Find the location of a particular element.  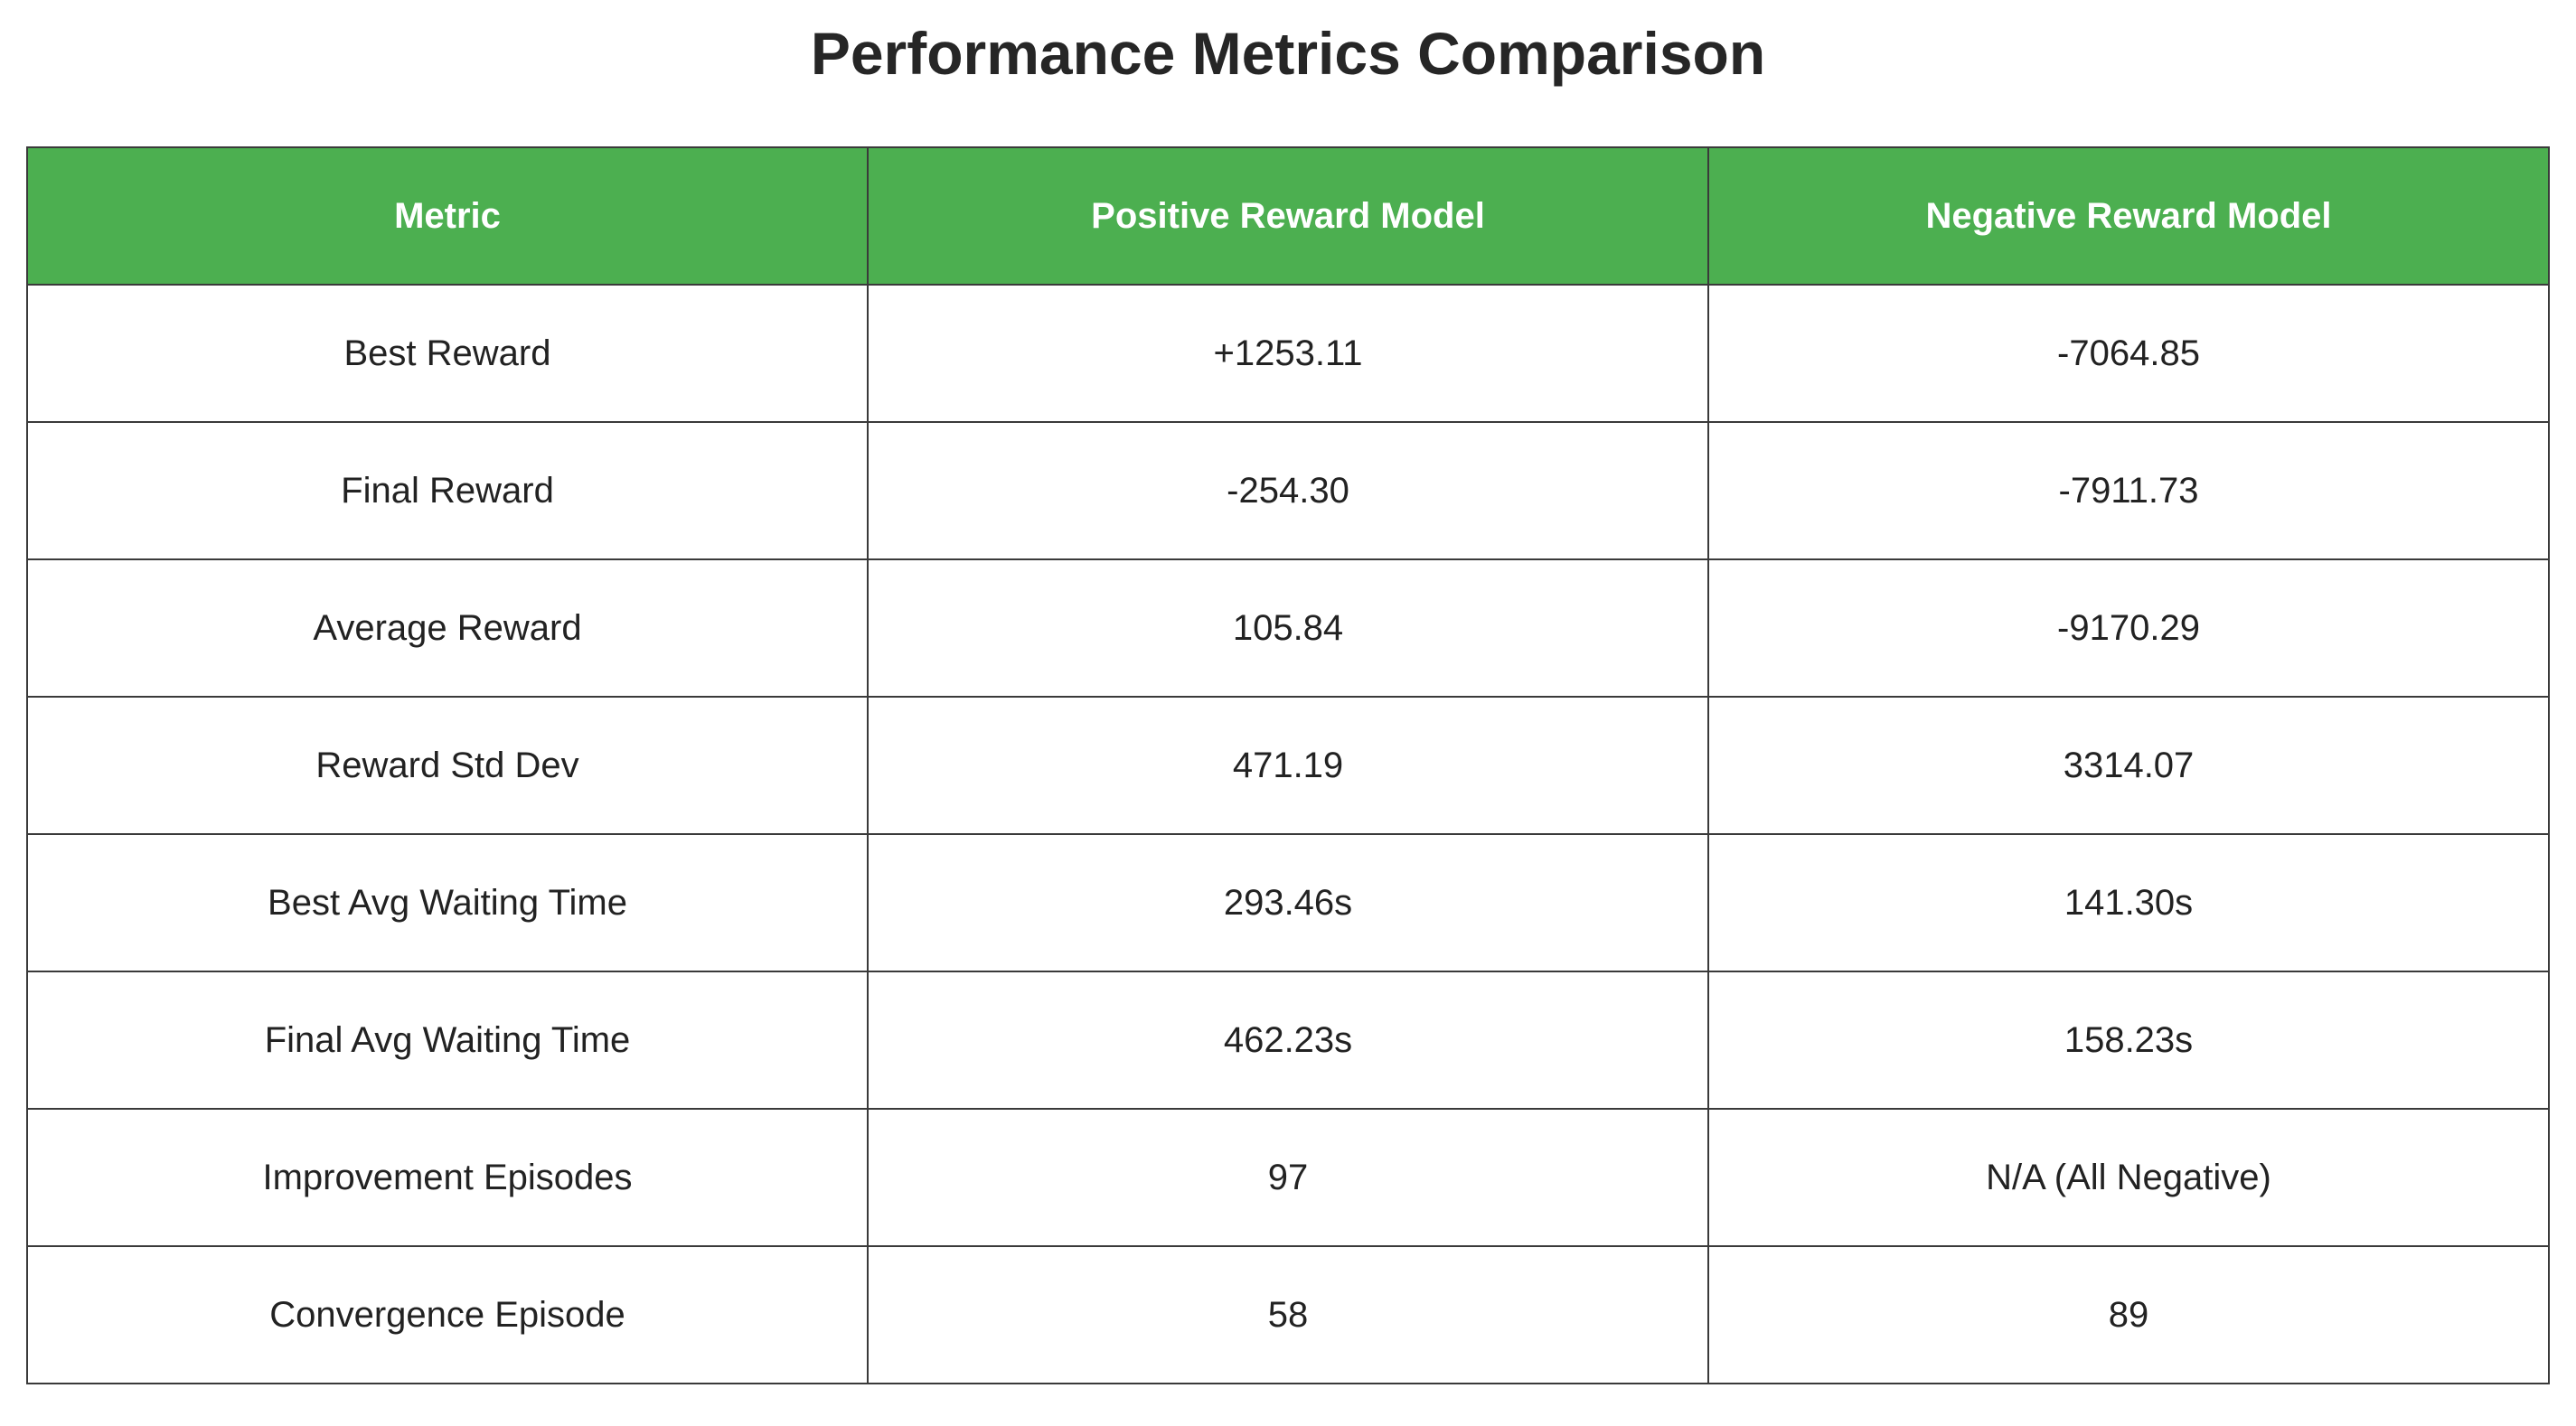

table-row: Best Reward +1253.11 -7064.85 is located at coordinates (1288, 354).